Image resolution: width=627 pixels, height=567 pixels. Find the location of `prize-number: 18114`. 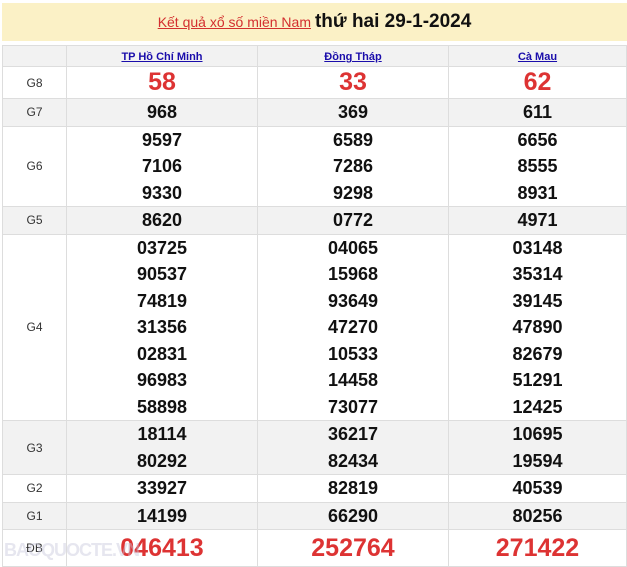

prize-number: 18114 is located at coordinates (162, 434).